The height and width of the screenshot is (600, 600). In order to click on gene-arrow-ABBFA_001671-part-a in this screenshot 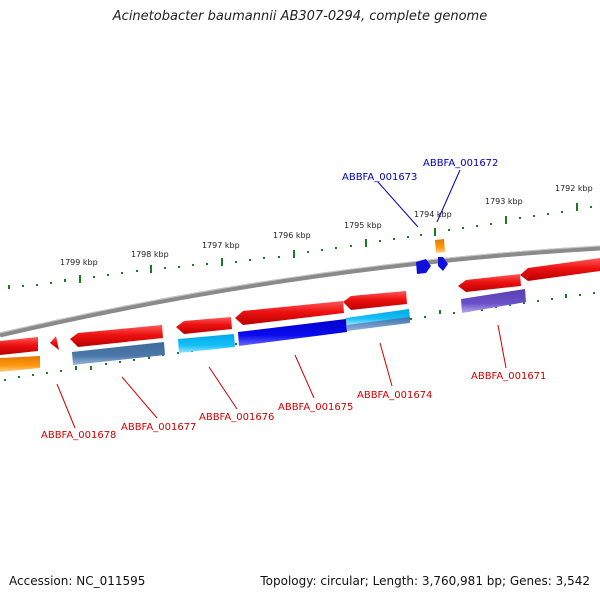, I will do `click(489, 283)`.